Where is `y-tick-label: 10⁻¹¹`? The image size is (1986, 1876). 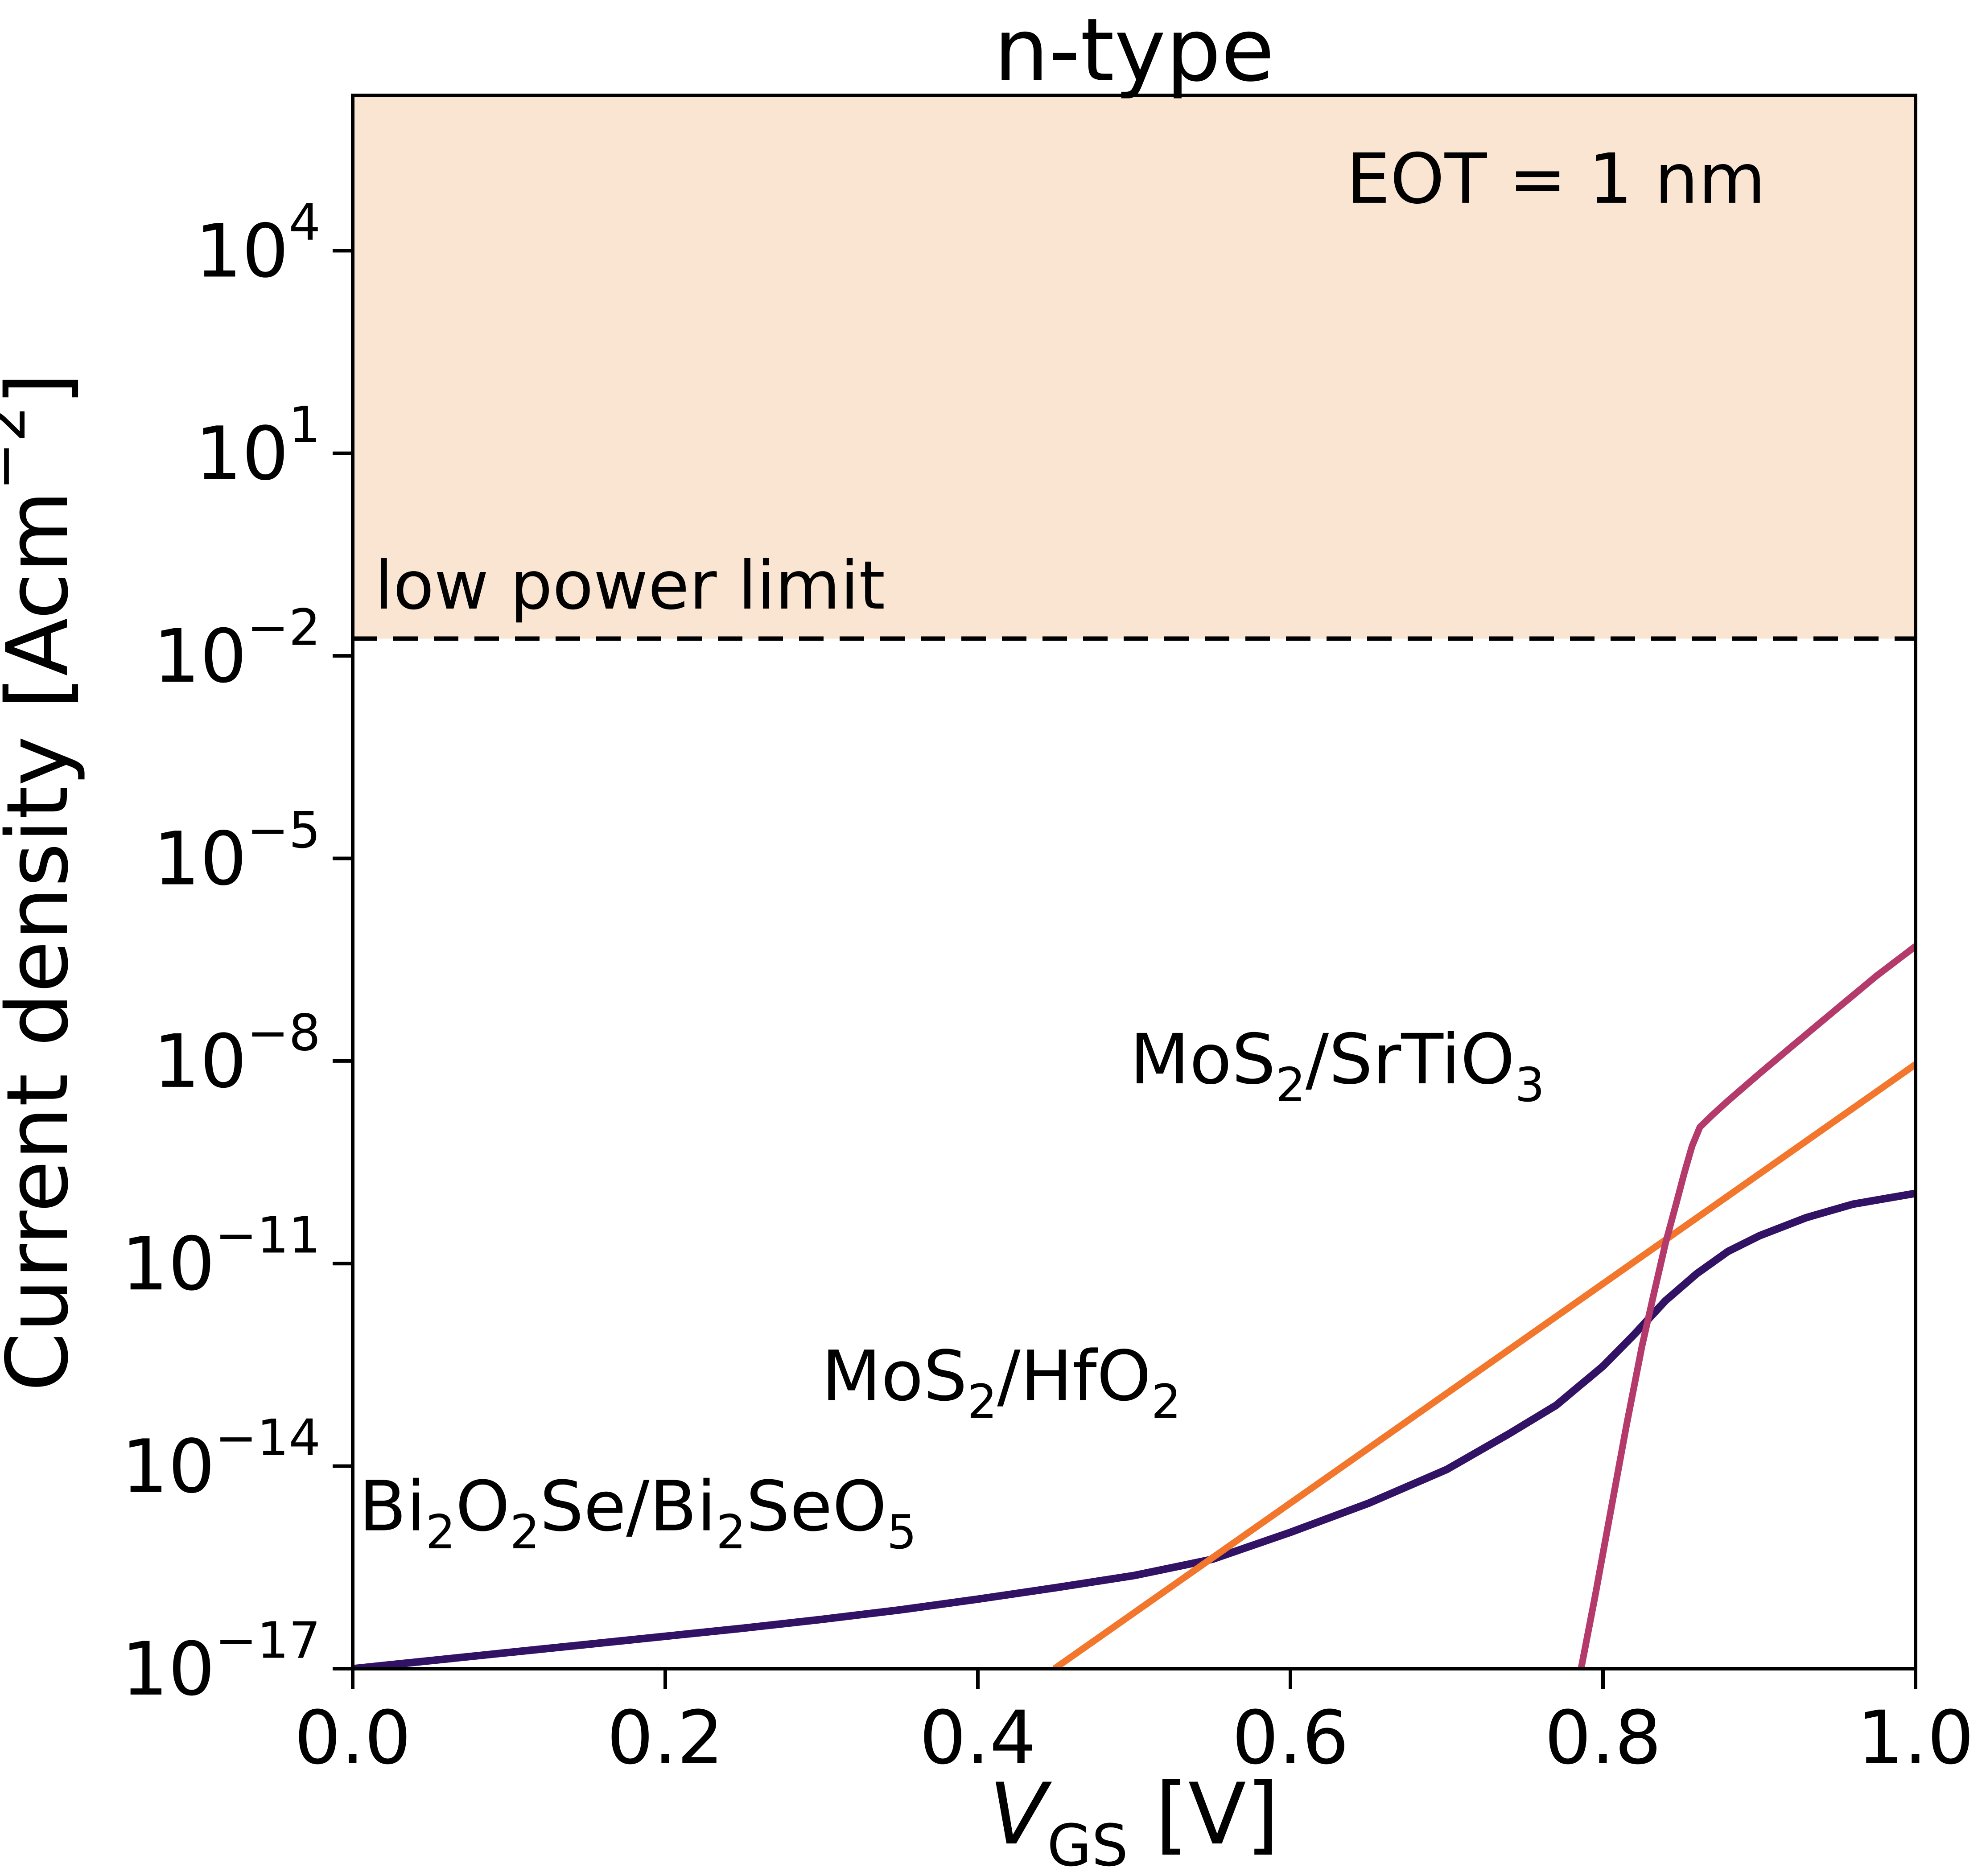 y-tick-label: 10⁻¹¹ is located at coordinates (221, 1257).